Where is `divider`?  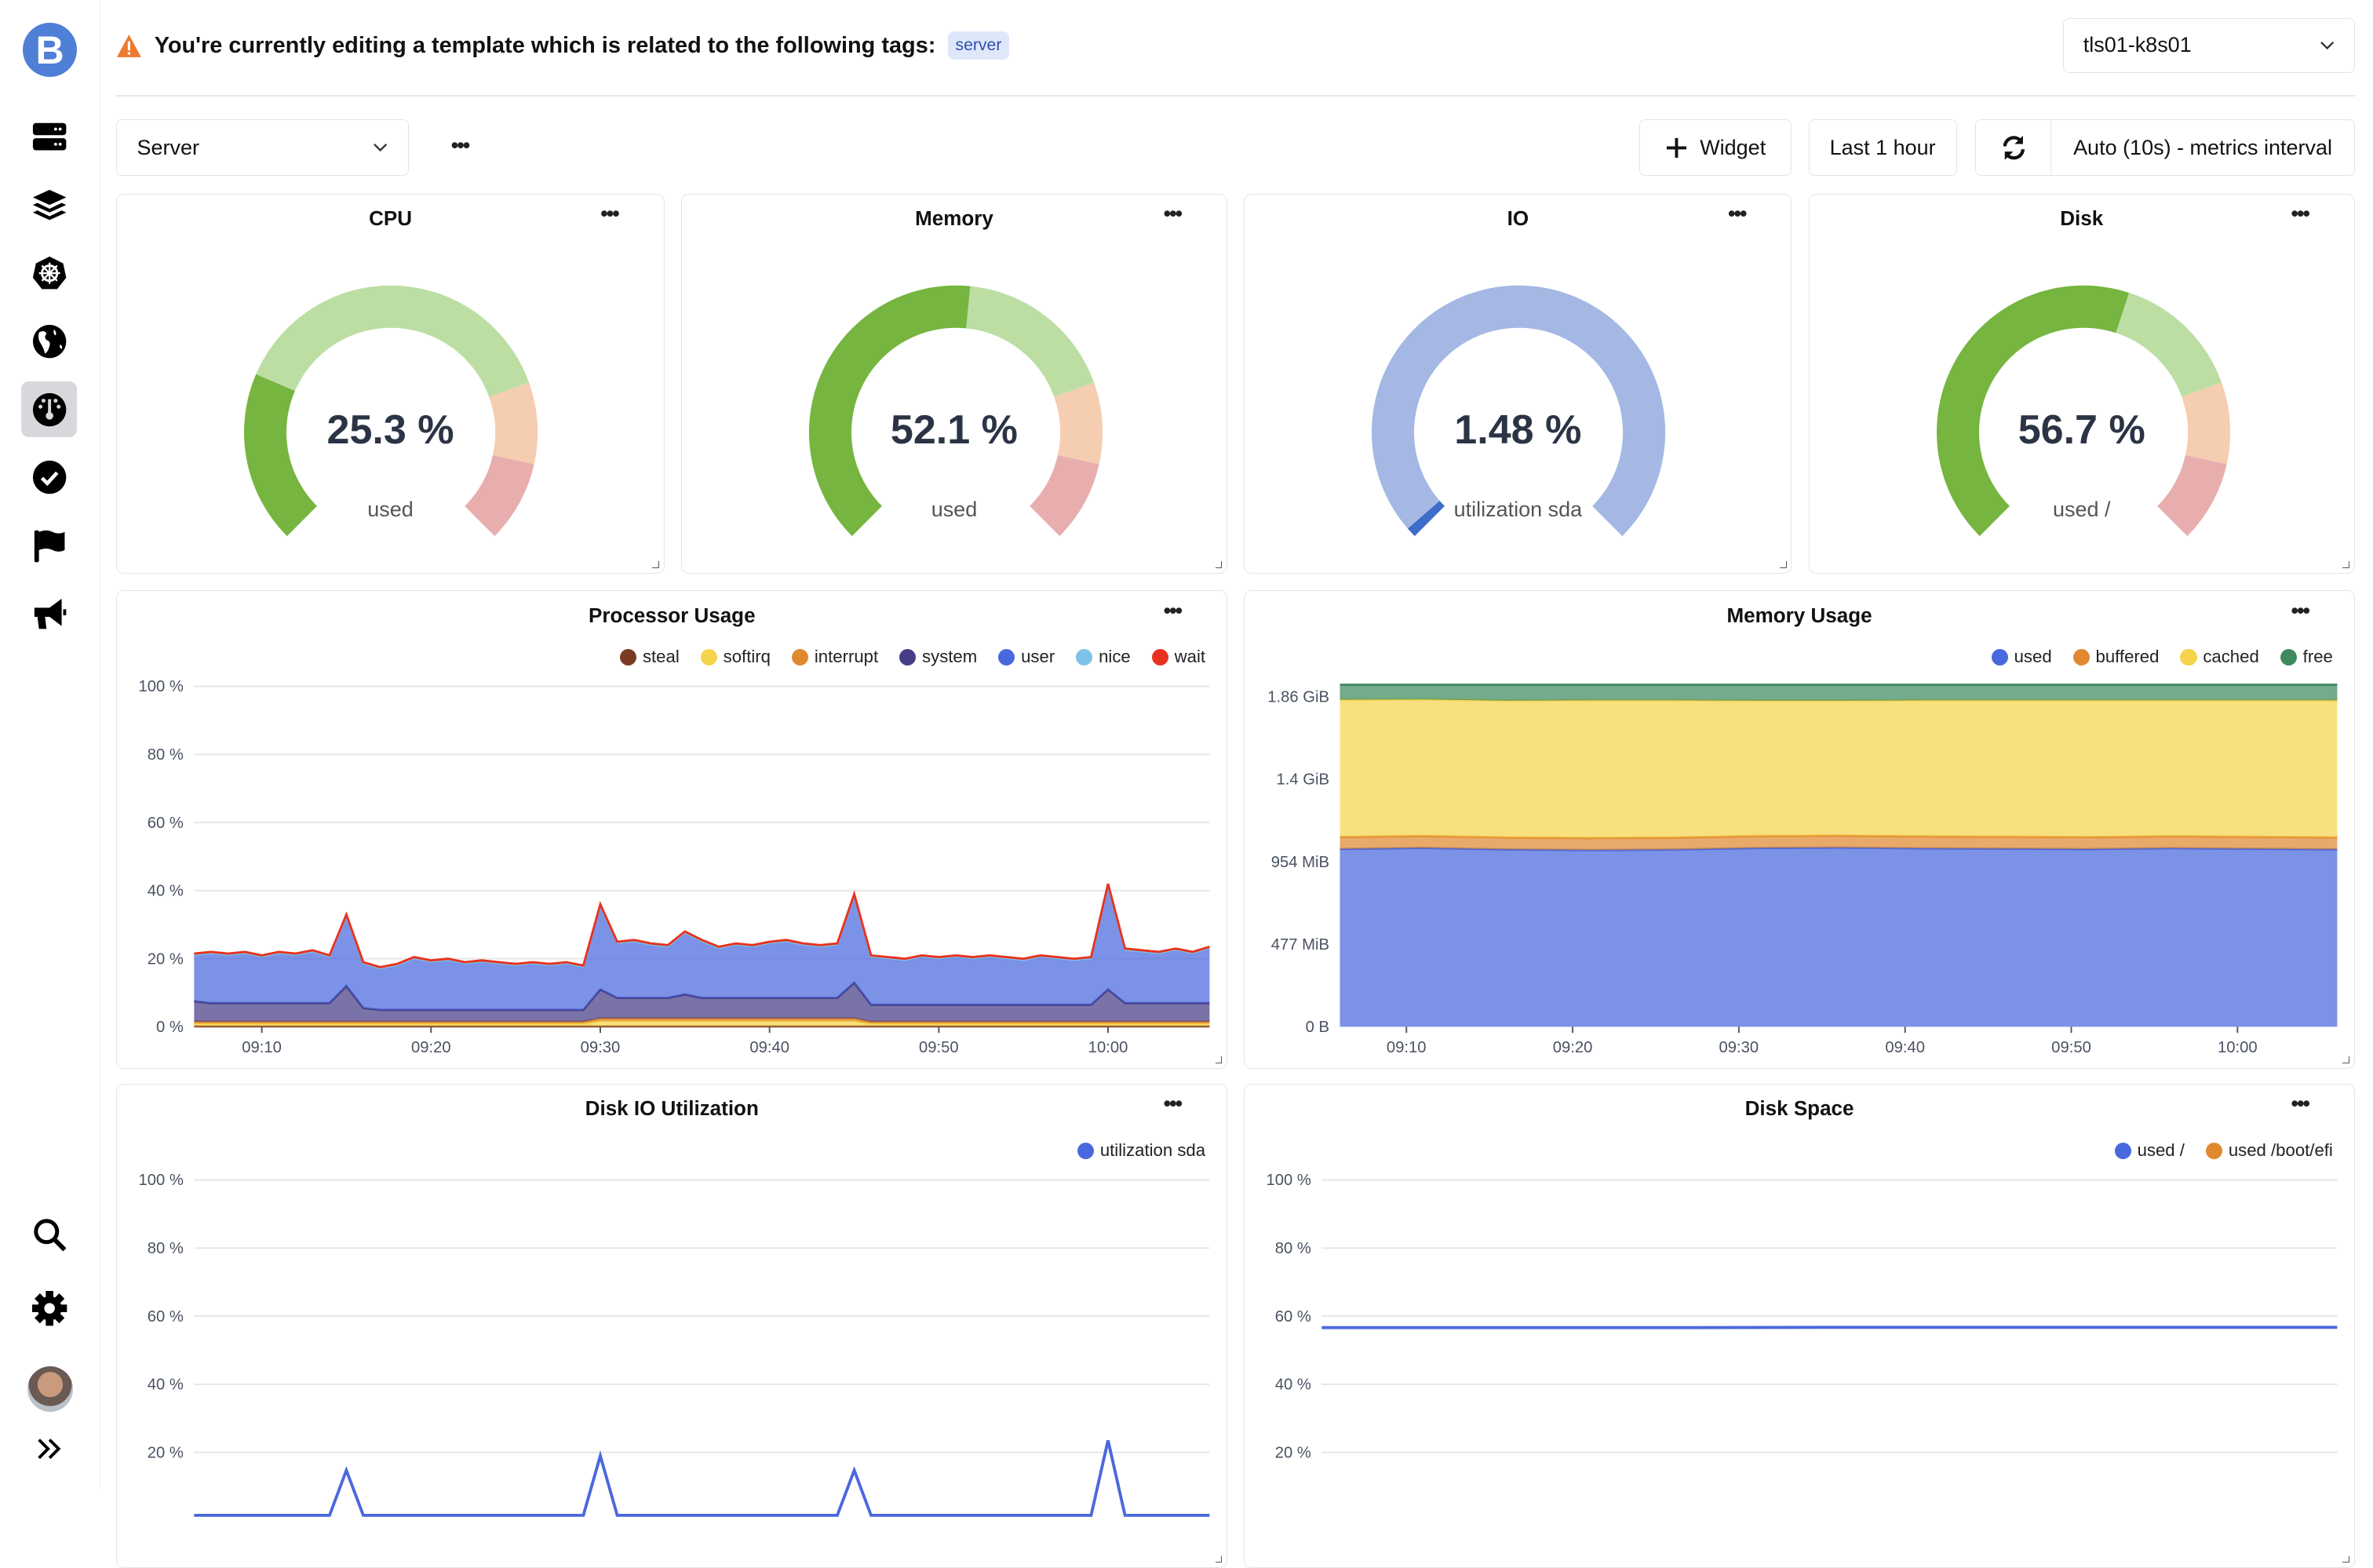 divider is located at coordinates (1235, 96).